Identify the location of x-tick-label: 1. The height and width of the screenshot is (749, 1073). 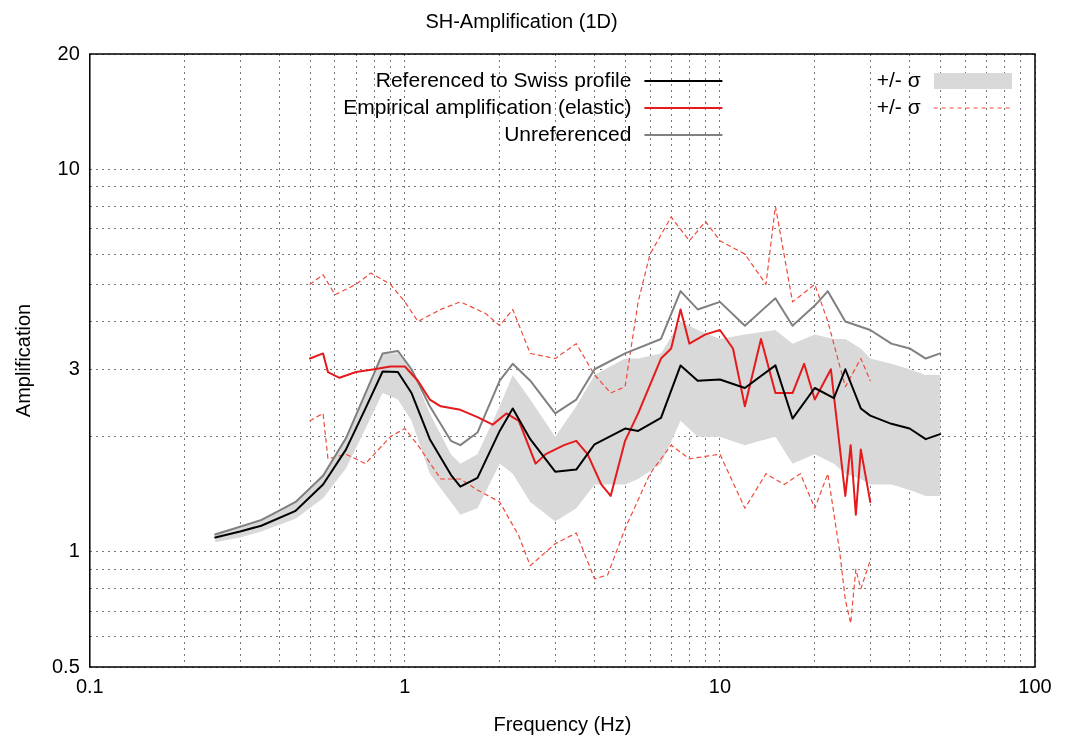
(405, 685).